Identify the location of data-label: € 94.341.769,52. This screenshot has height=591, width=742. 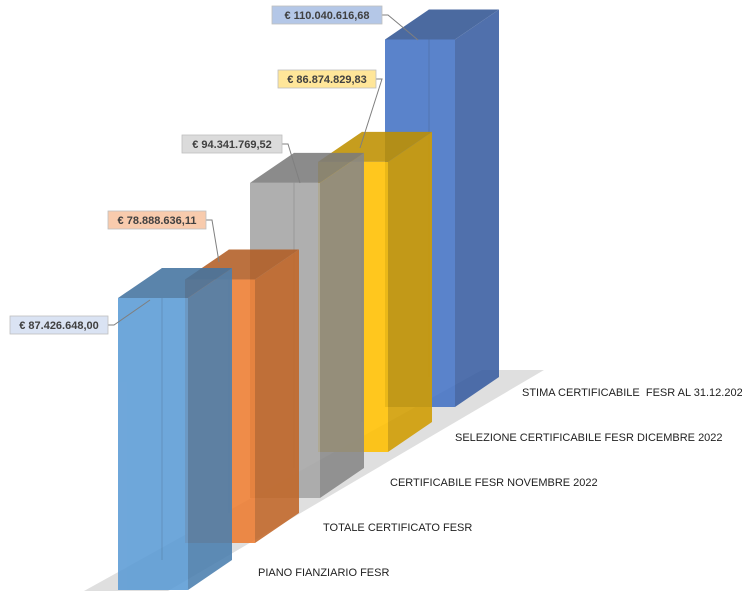
(232, 144).